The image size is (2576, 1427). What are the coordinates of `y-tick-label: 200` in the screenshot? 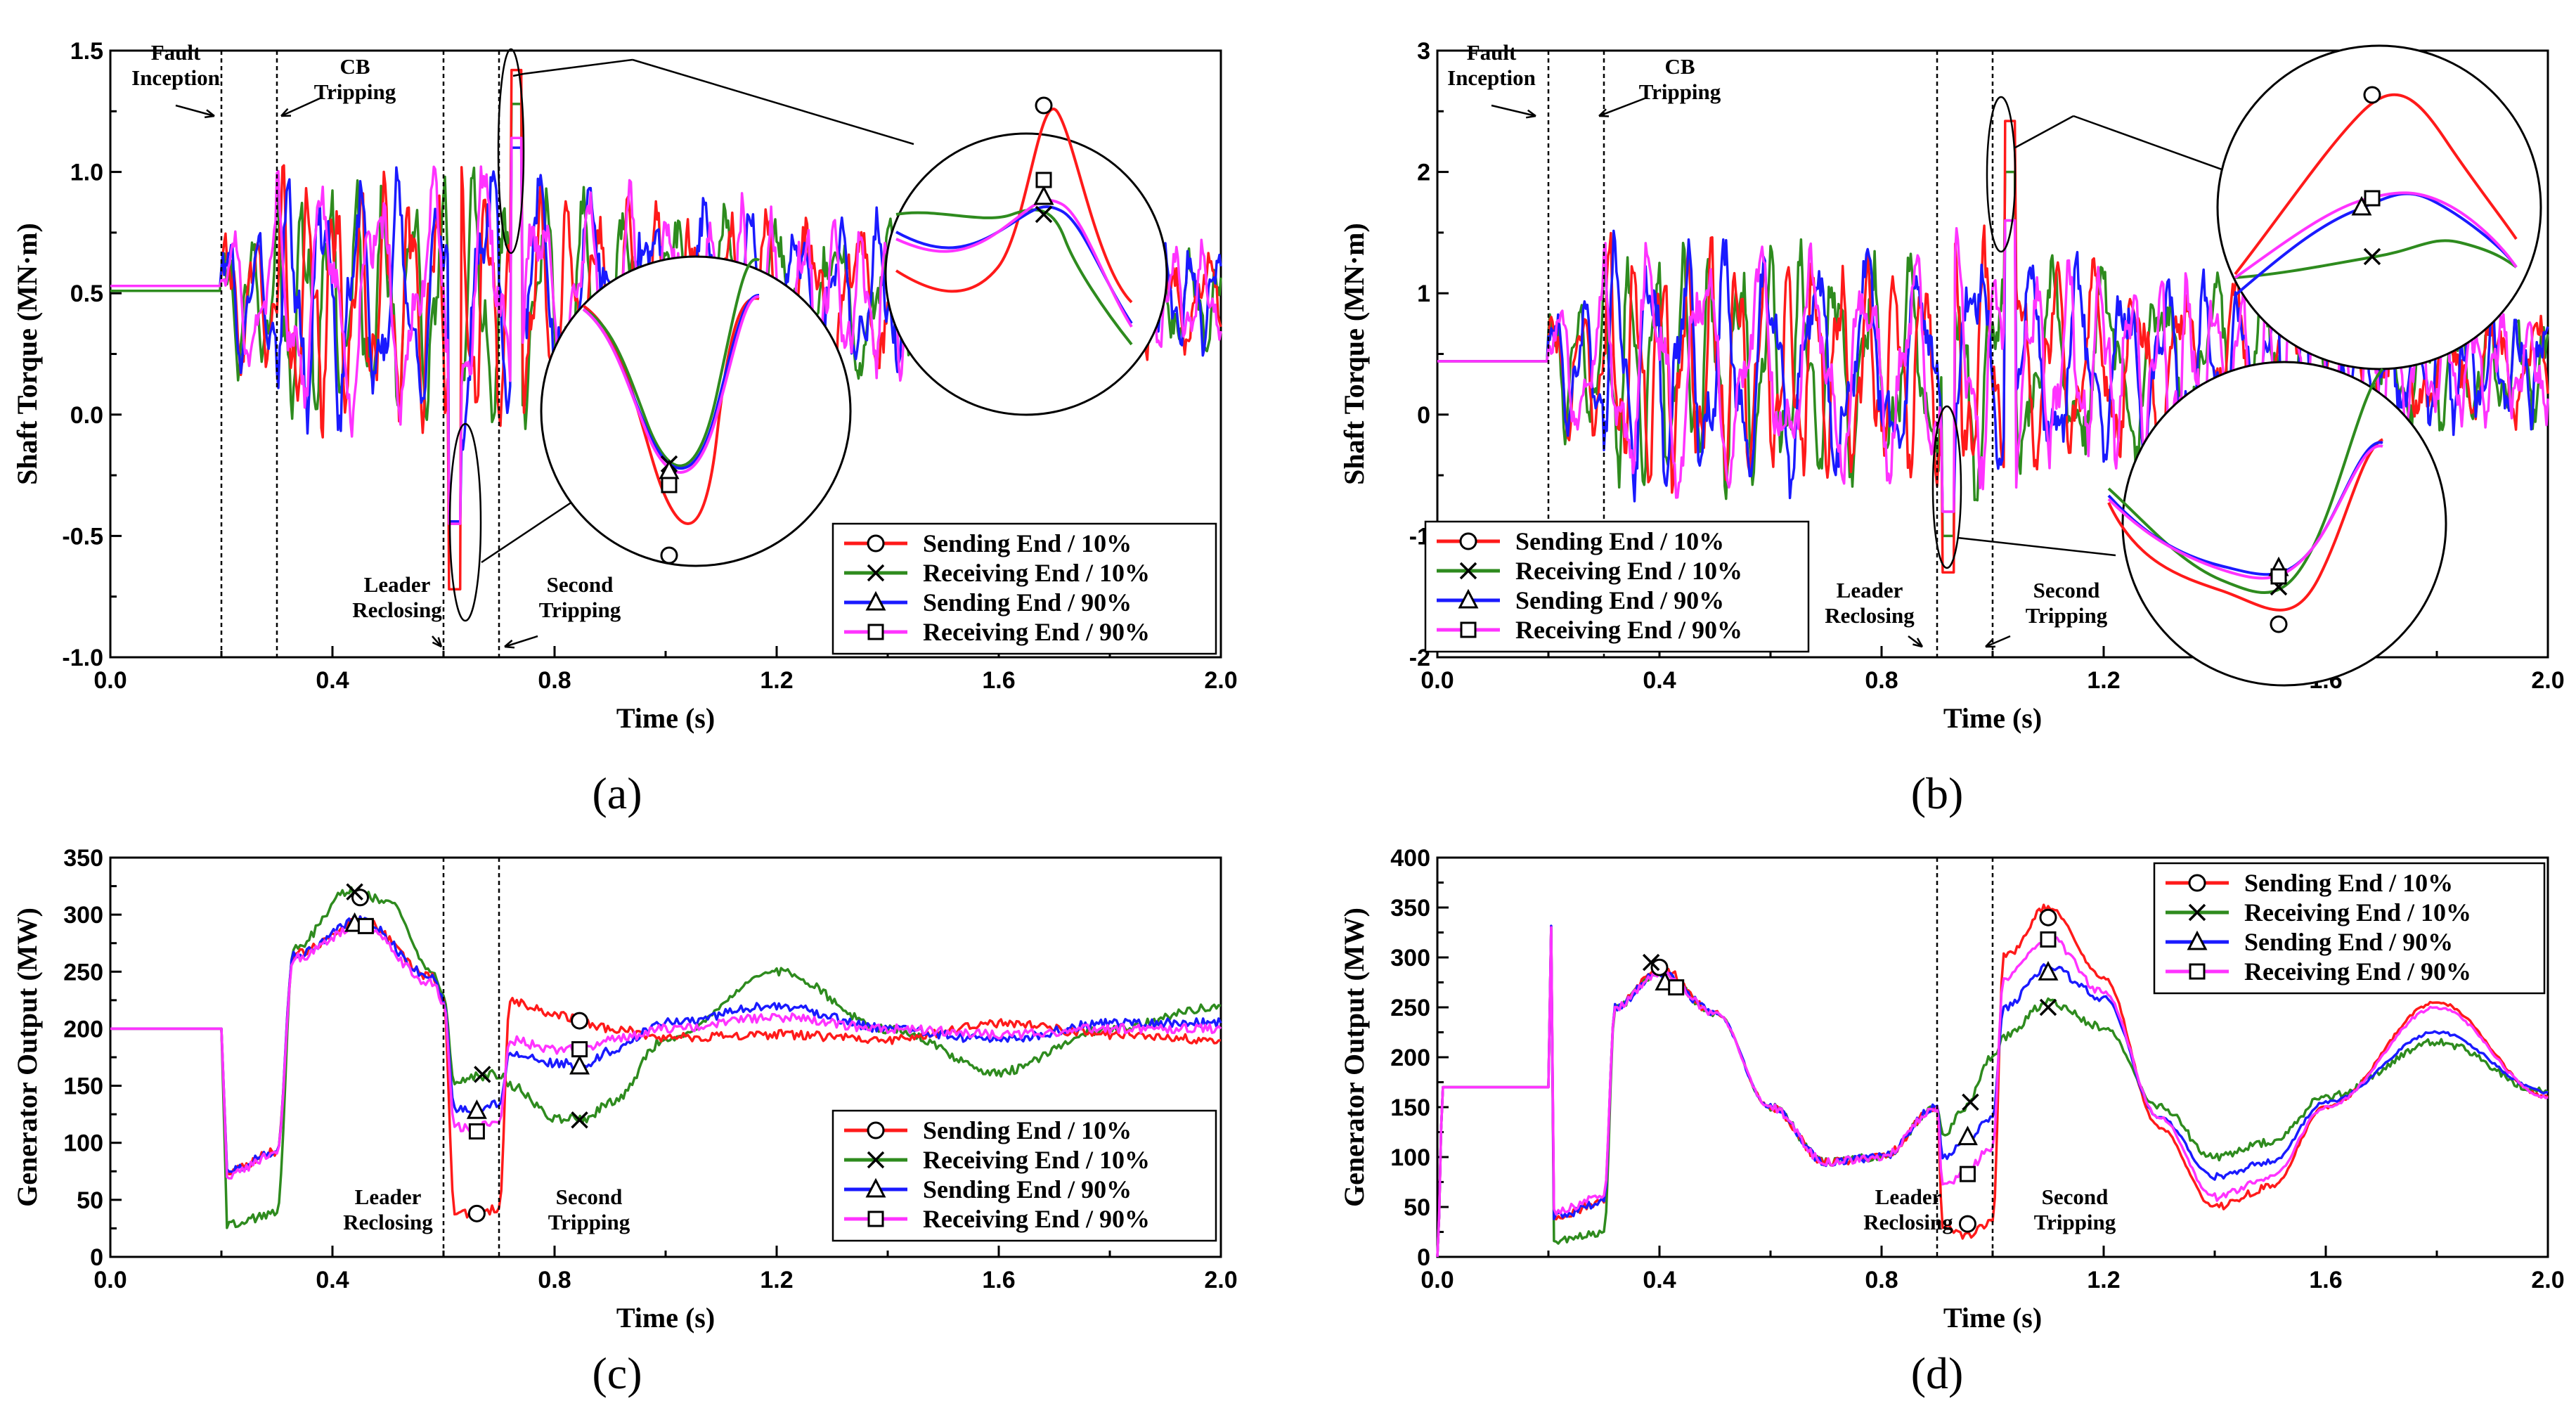 It's located at (1410, 1058).